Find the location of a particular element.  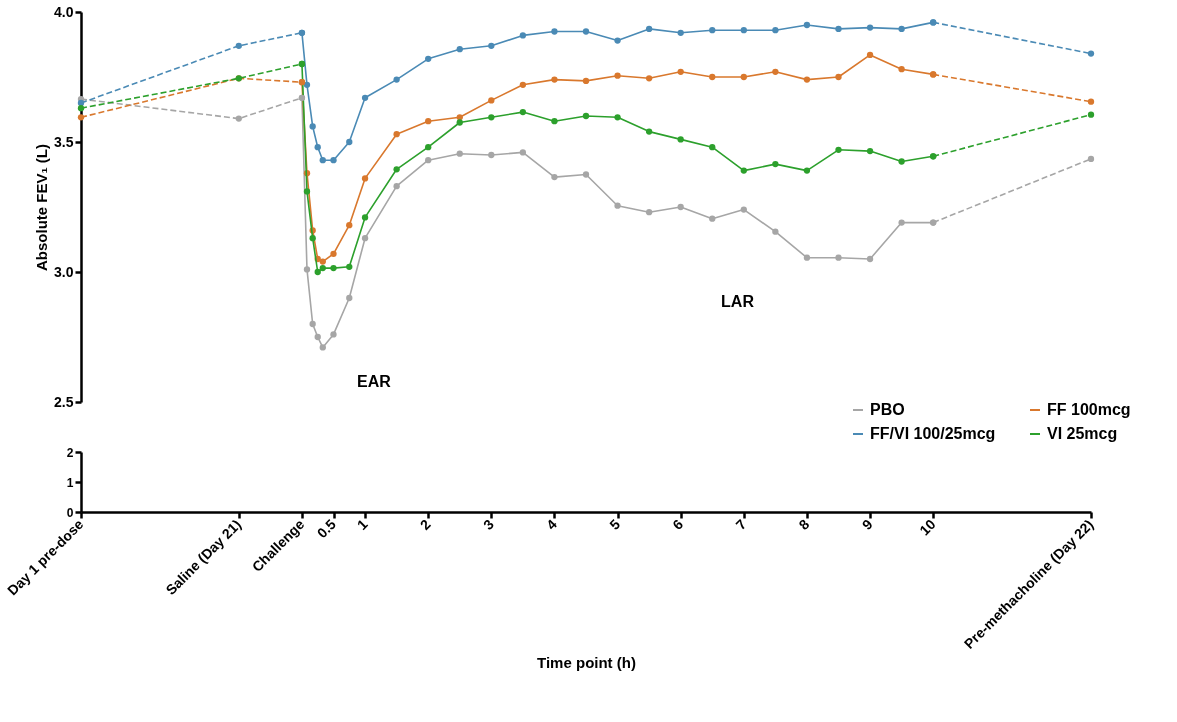

y-tick-label: 2 is located at coordinates (70, 452).